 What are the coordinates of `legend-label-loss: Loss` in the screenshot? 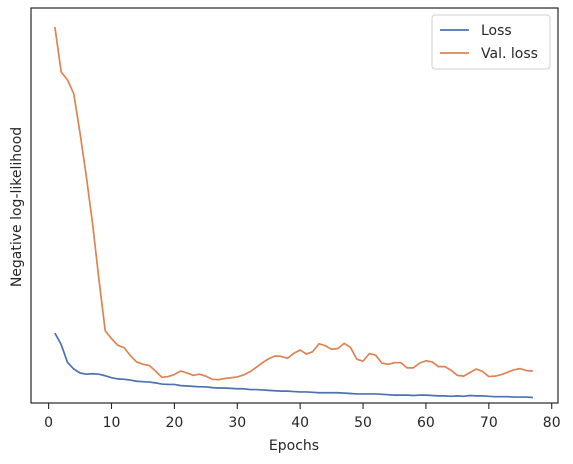 It's located at (496, 31).